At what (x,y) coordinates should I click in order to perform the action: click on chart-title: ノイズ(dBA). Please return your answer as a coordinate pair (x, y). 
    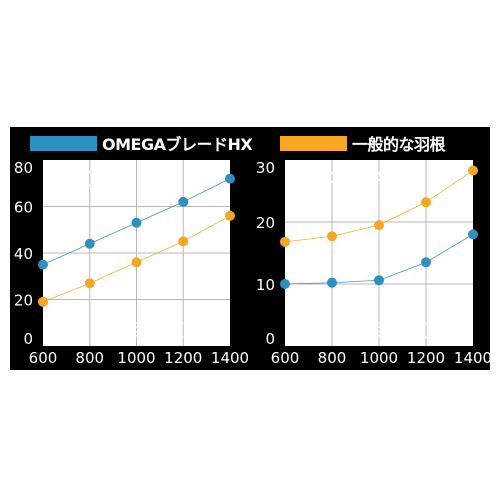
    Looking at the image, I should click on (342, 179).